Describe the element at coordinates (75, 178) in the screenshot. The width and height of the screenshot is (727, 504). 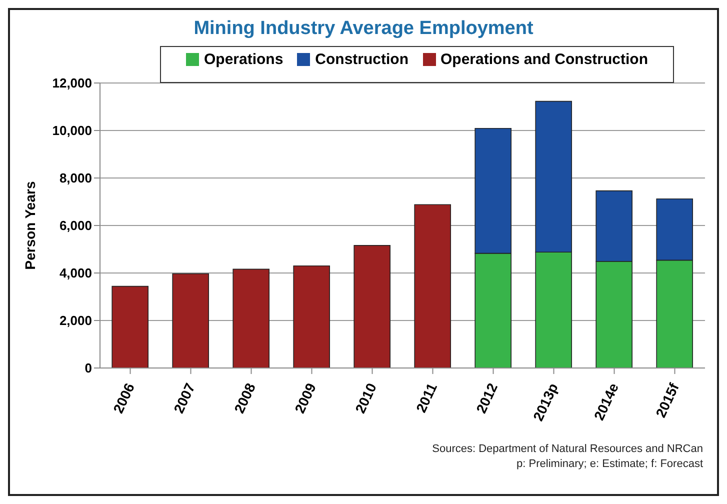
I see `y-tick-label: 8,000` at that location.